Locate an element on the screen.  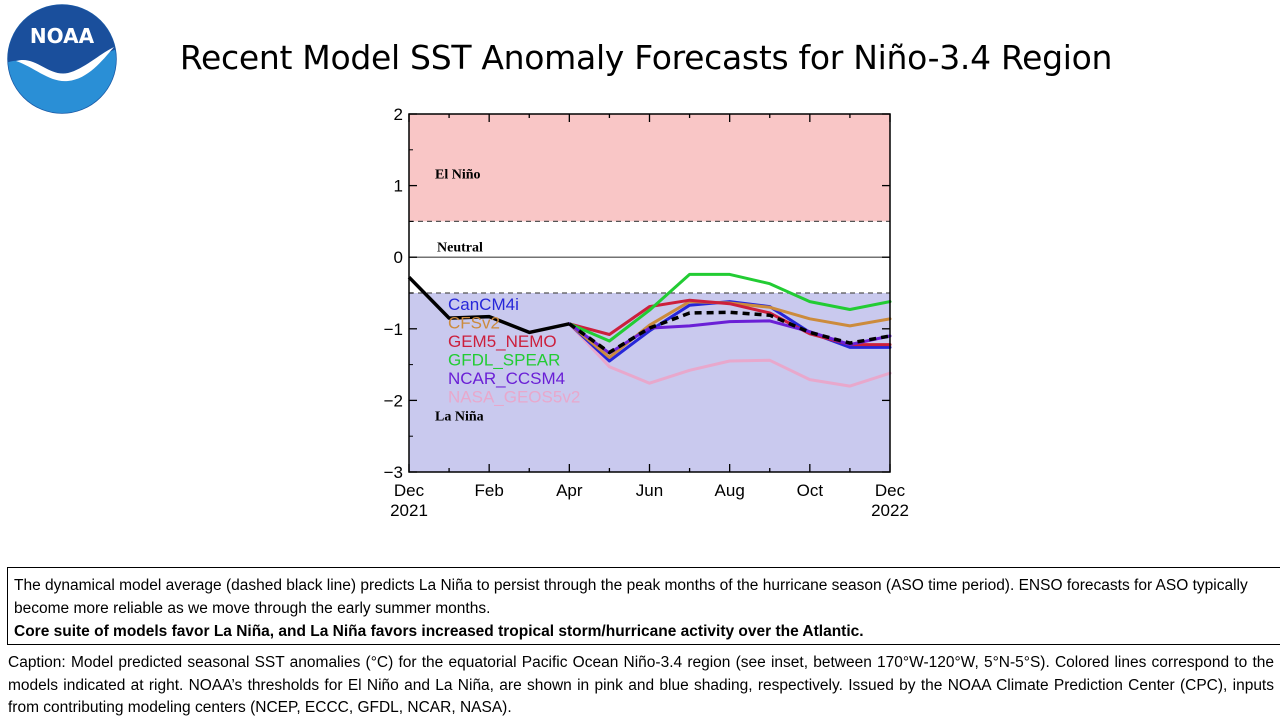
legend-entry-gfdl-spear: GFDL_SPEAR is located at coordinates (504, 360).